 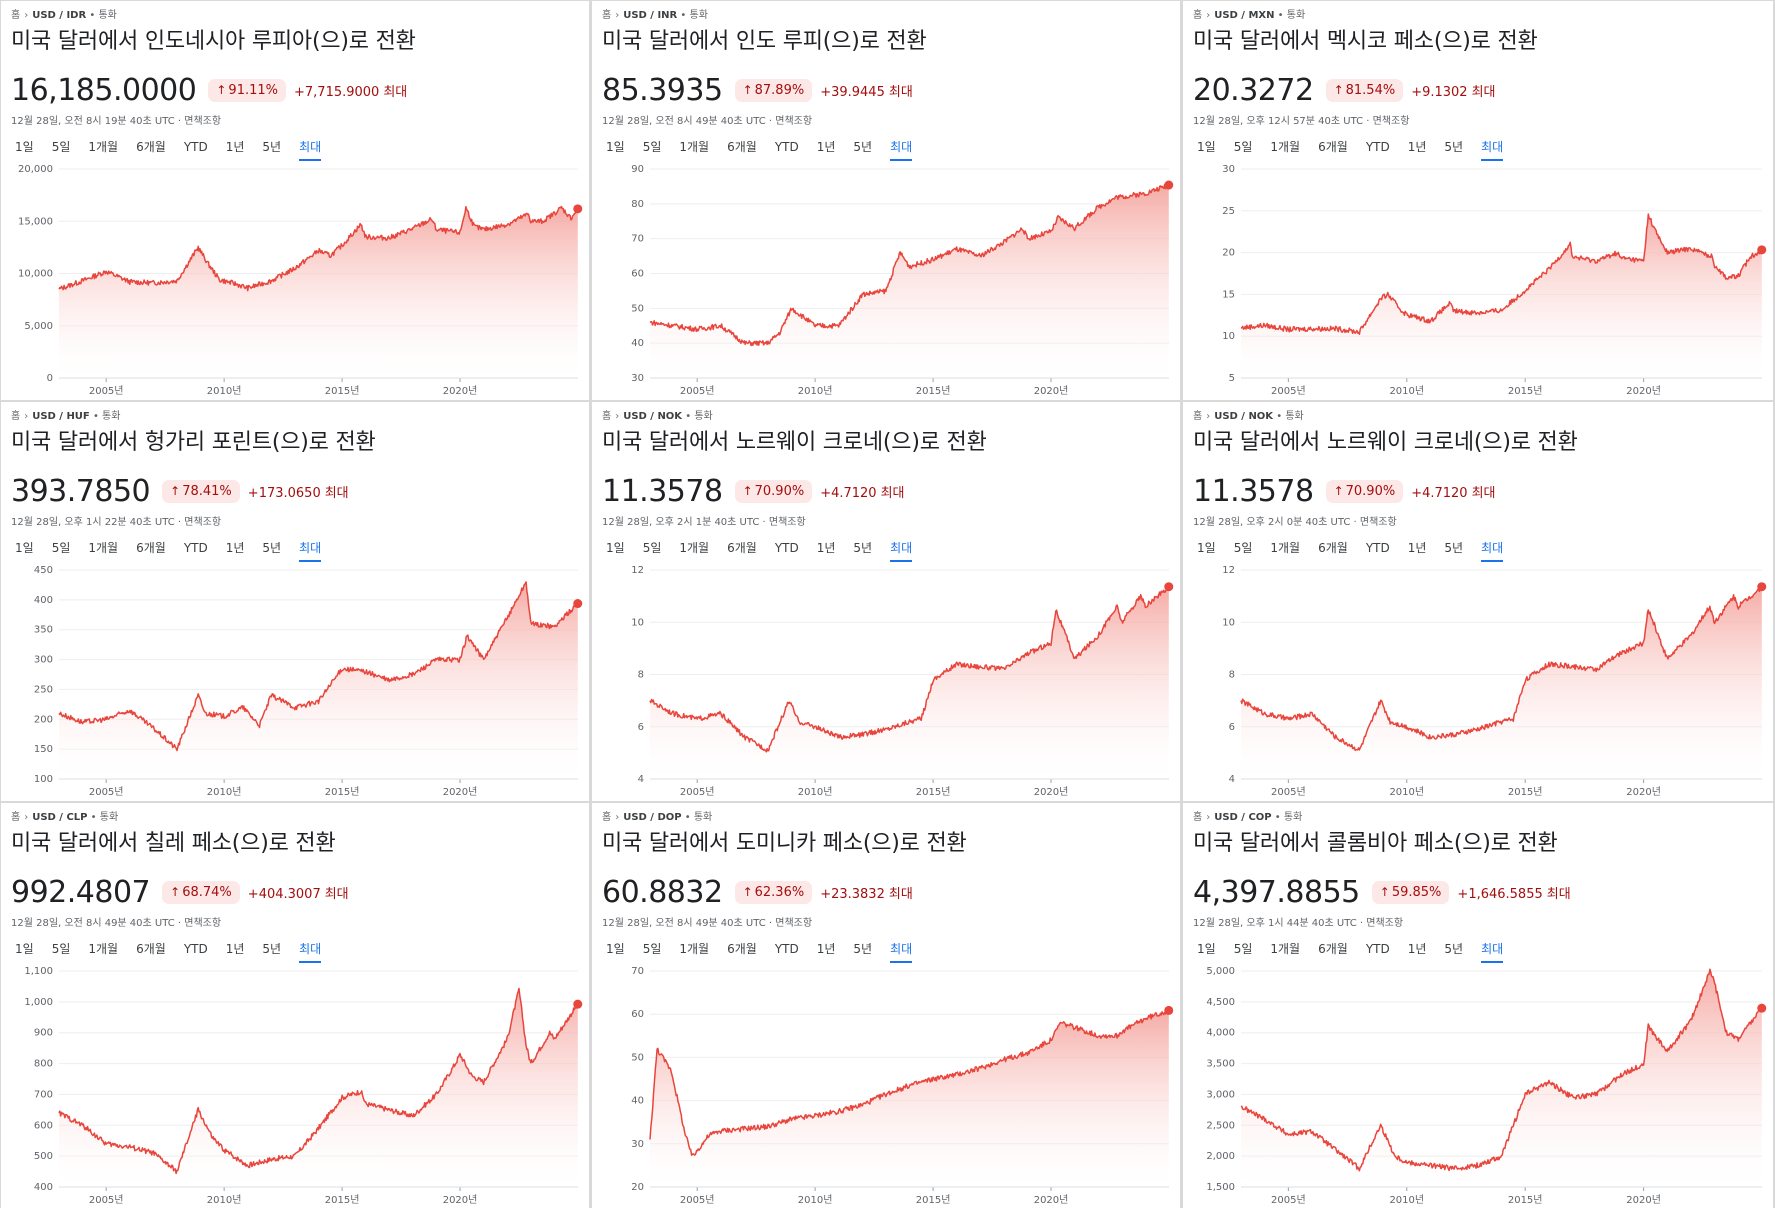 What do you see at coordinates (1501, 1078) in the screenshot?
I see `series-area` at bounding box center [1501, 1078].